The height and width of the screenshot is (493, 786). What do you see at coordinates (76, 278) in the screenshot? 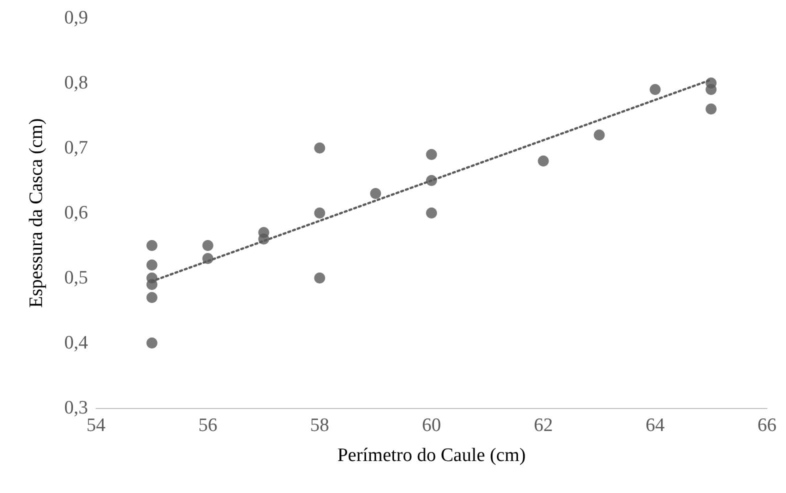
I see `y-tick-label: 0,5` at bounding box center [76, 278].